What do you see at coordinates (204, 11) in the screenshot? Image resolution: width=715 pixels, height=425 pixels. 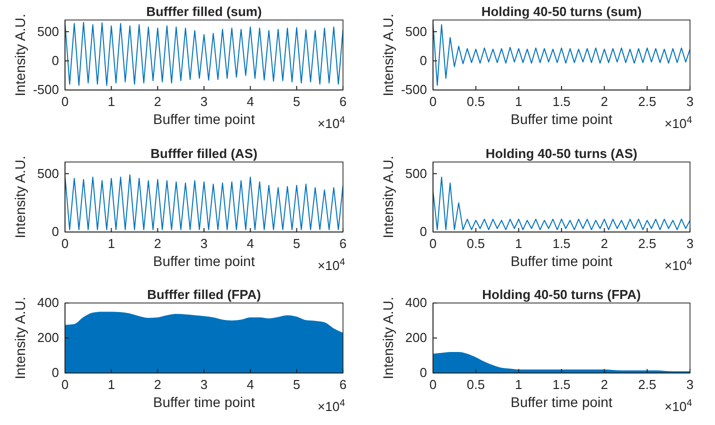 I see `chart-title: Bufffer filled (sum)` at bounding box center [204, 11].